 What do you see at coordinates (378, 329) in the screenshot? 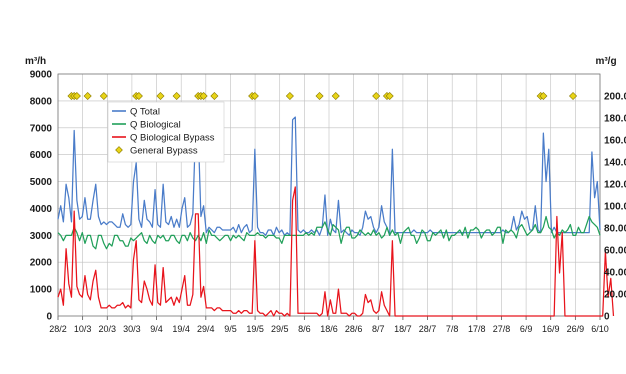
I see `x-tick-label: 8/7` at bounding box center [378, 329].